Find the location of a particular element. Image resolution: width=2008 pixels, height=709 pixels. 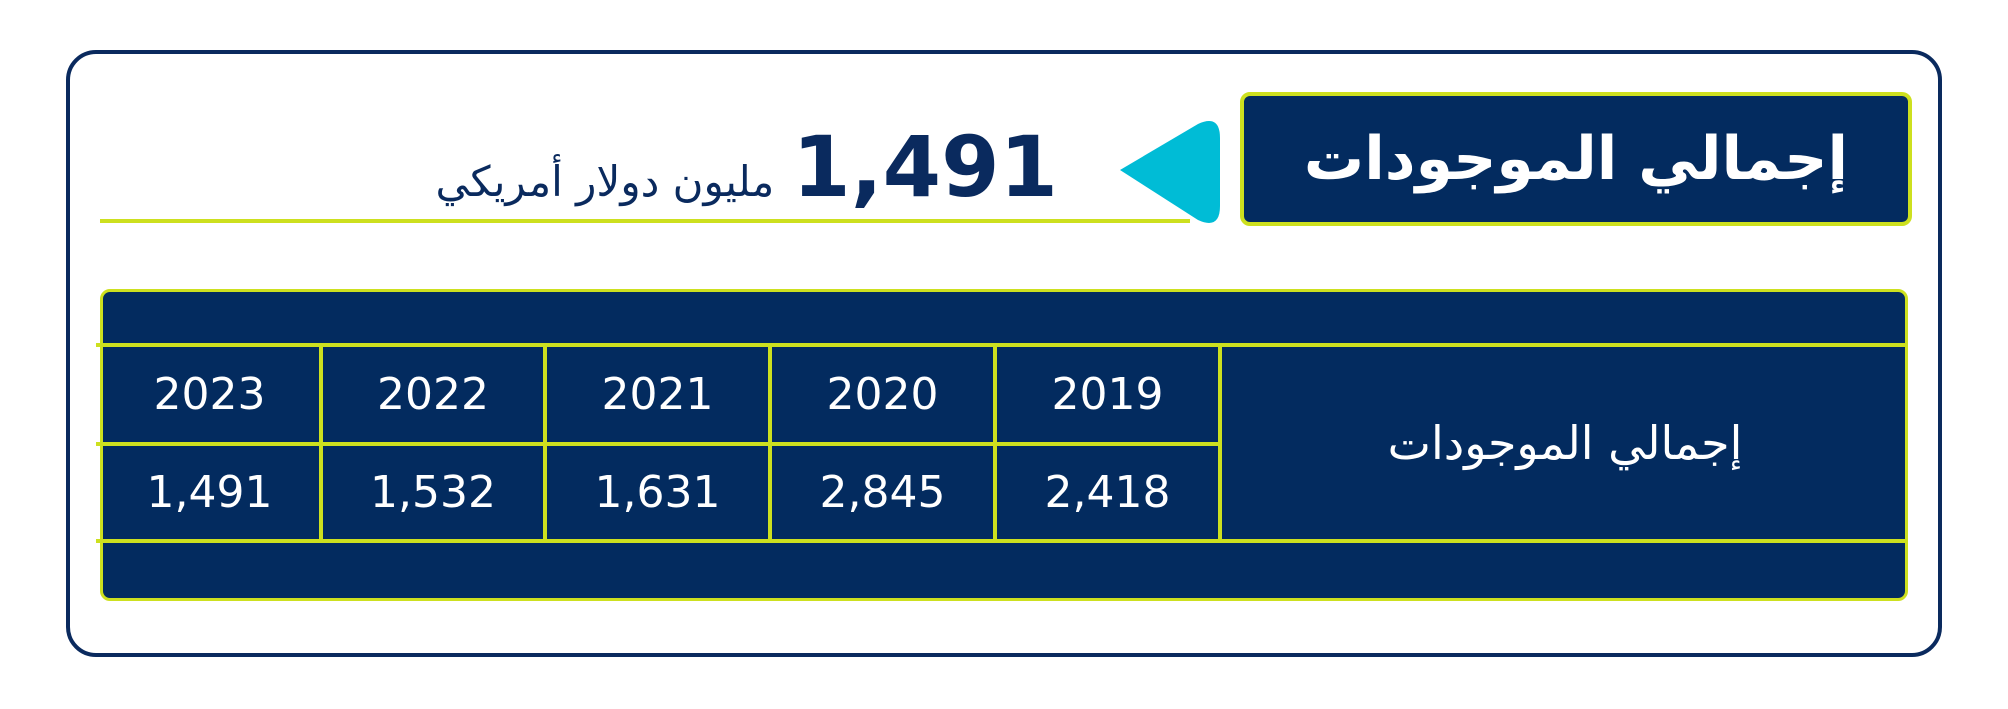

arrow-pointer-icon is located at coordinates (1170, 172).